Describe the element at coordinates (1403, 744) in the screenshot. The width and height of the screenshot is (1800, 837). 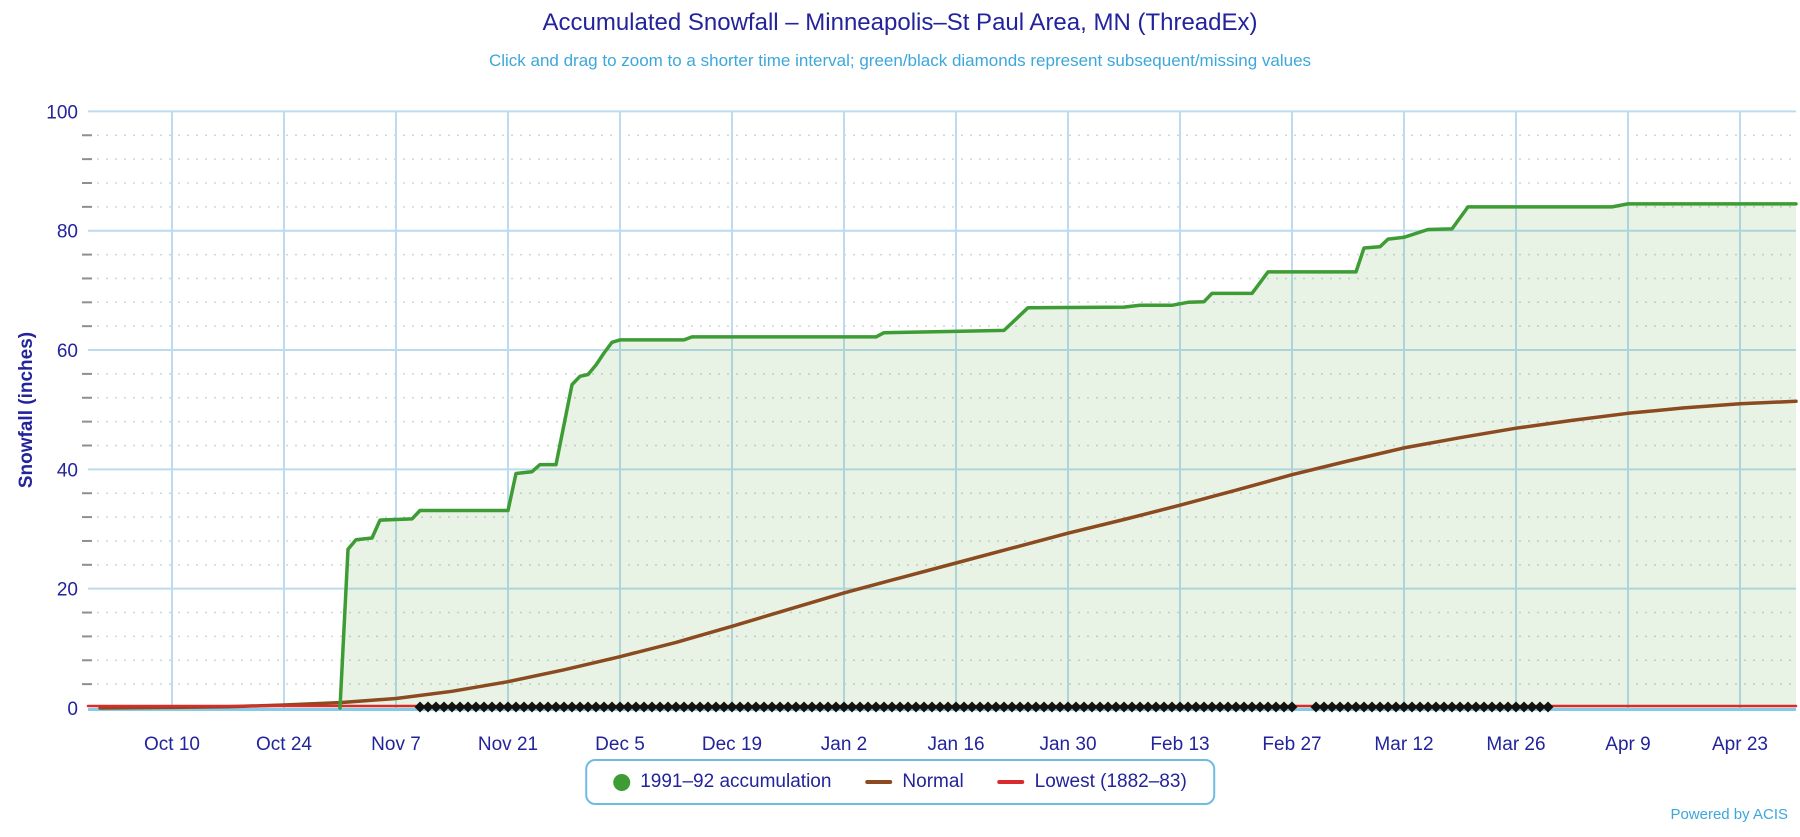
I see `svg-text: Mar 12` at that location.